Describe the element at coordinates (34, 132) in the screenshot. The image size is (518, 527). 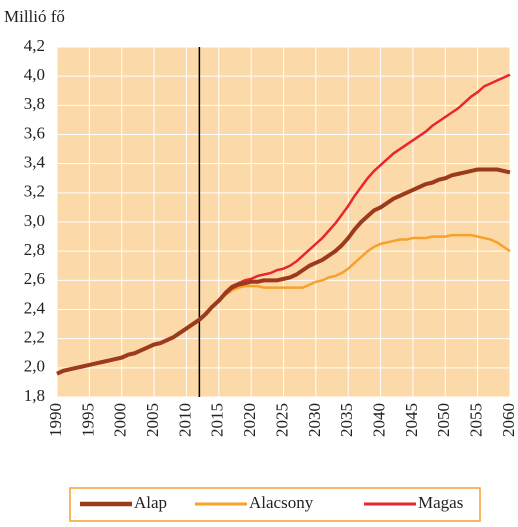
I see `y-tick-label: 3,6` at that location.